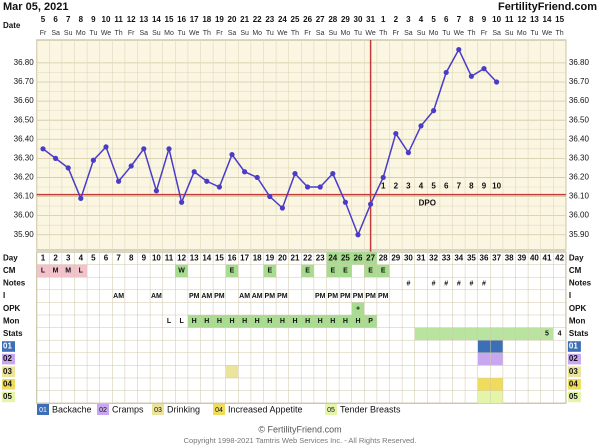  Describe the element at coordinates (559, 257) in the screenshot. I see `day-number: 42` at that location.